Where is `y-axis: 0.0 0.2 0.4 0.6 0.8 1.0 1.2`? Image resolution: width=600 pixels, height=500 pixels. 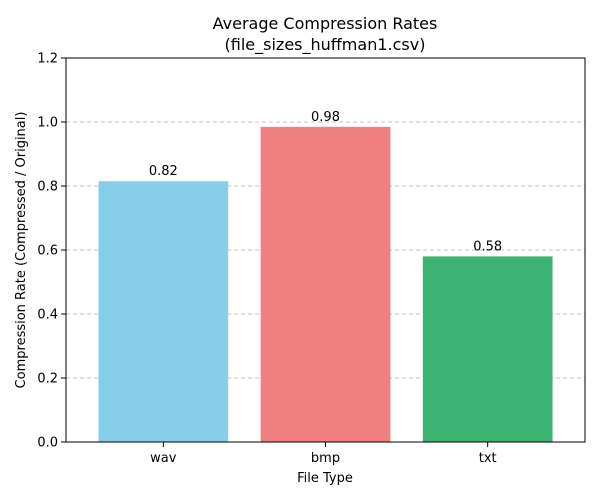 y-axis: 0.0 0.2 0.4 0.6 0.8 1.0 1.2 is located at coordinates (51, 251).